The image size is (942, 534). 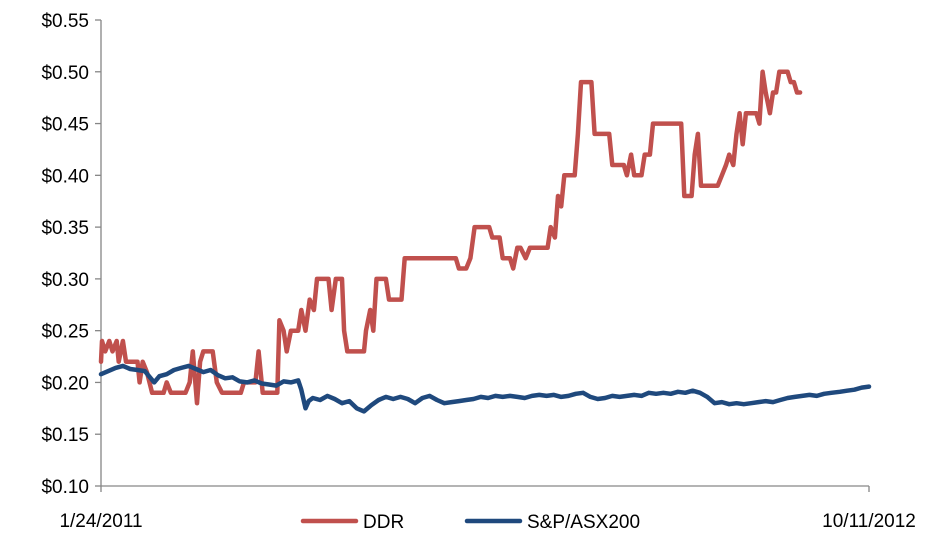 What do you see at coordinates (65, 383) in the screenshot?
I see `y-tick-label: $0.20` at bounding box center [65, 383].